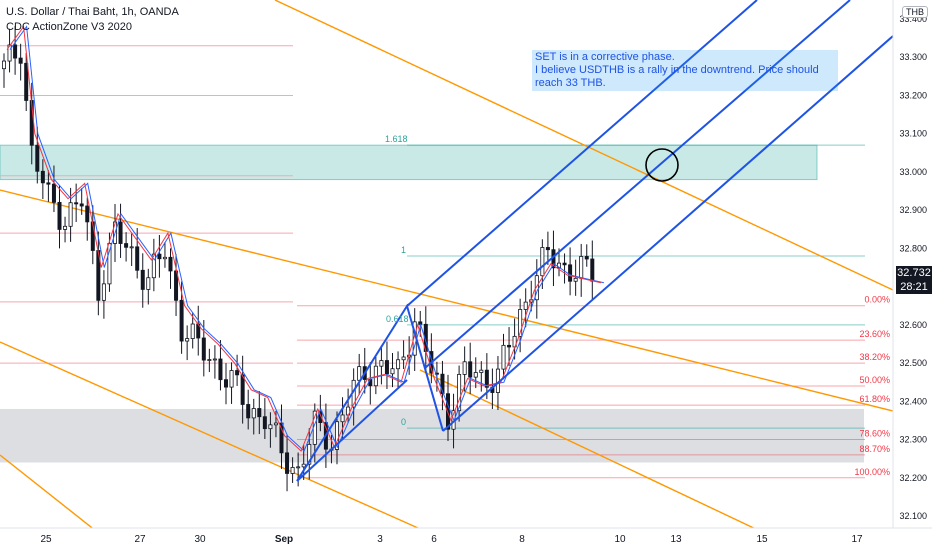 The width and height of the screenshot is (932, 550). What do you see at coordinates (913, 516) in the screenshot?
I see `price-tick-0: 32.100` at bounding box center [913, 516].